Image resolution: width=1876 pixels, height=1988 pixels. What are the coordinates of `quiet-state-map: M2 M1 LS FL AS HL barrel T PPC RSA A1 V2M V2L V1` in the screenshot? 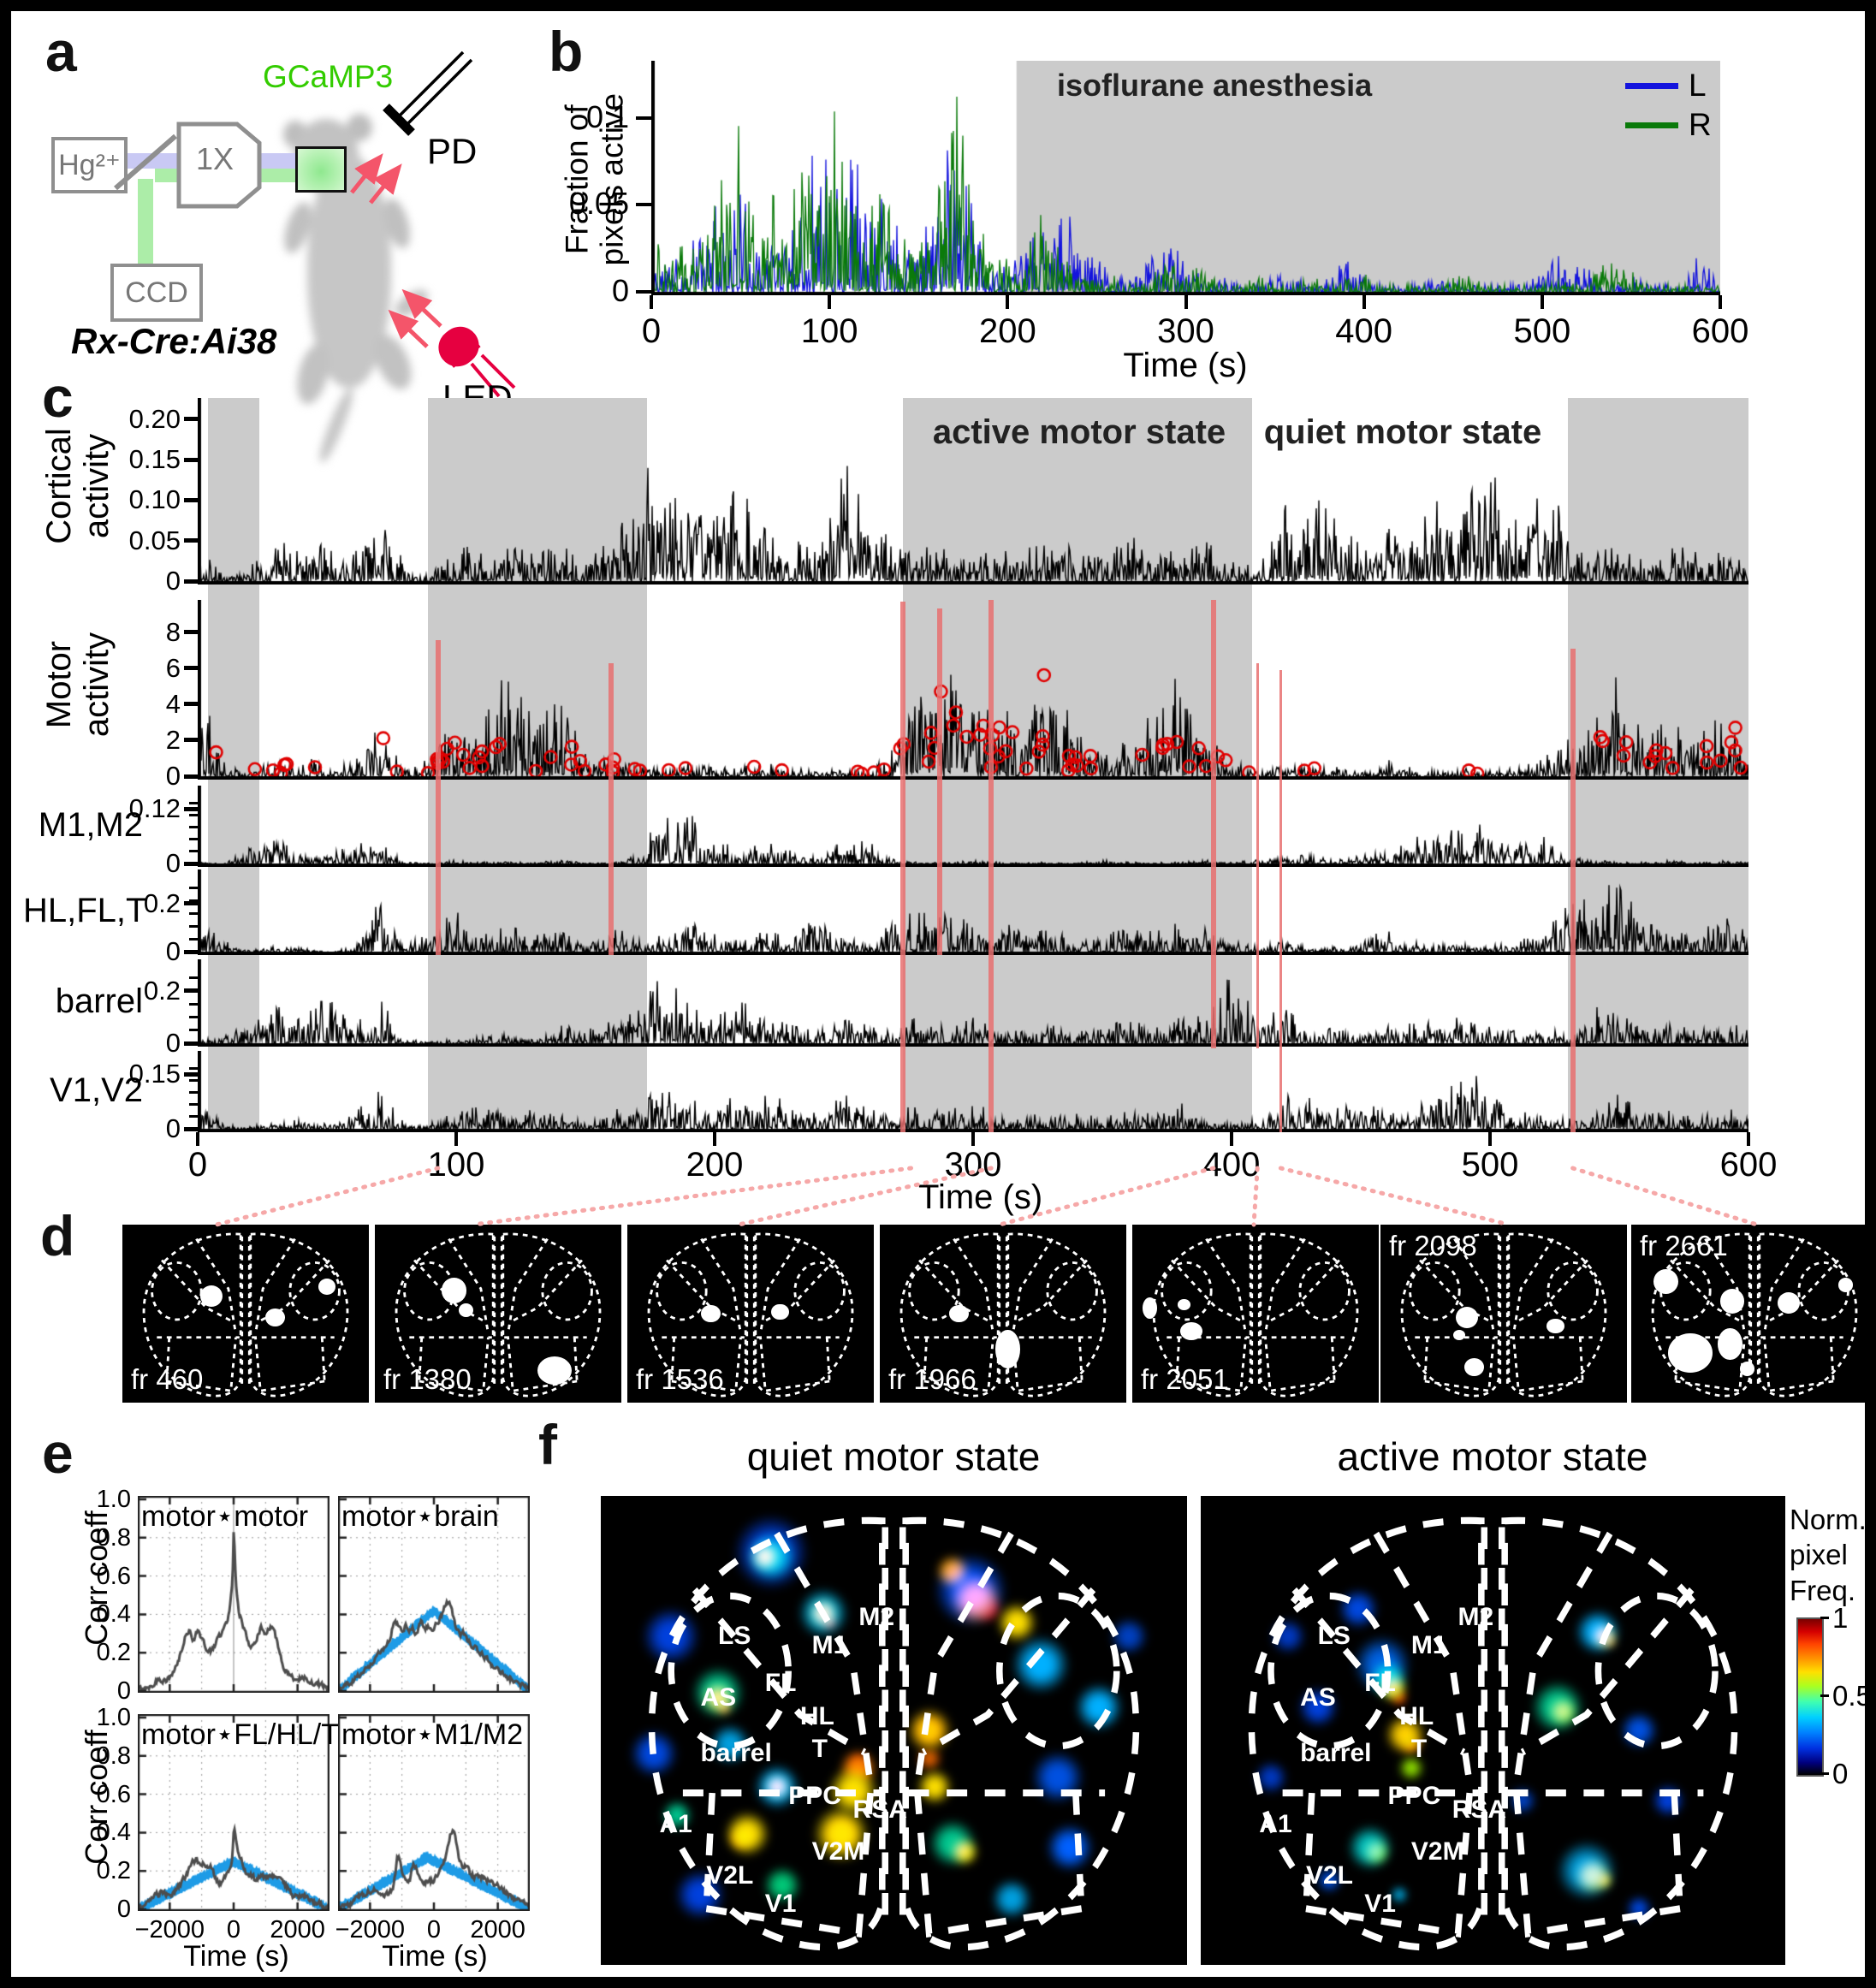 It's located at (894, 1731).